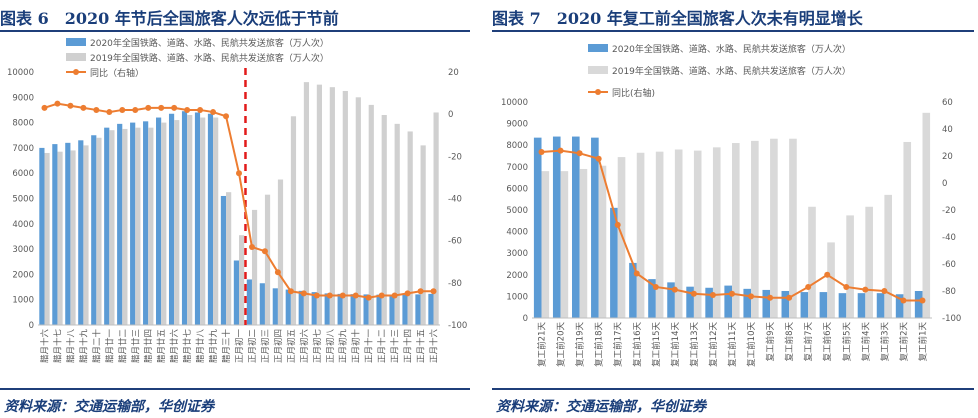  What do you see at coordinates (174, 346) in the screenshot?
I see `category-label: 腊月廿六` at bounding box center [174, 346].